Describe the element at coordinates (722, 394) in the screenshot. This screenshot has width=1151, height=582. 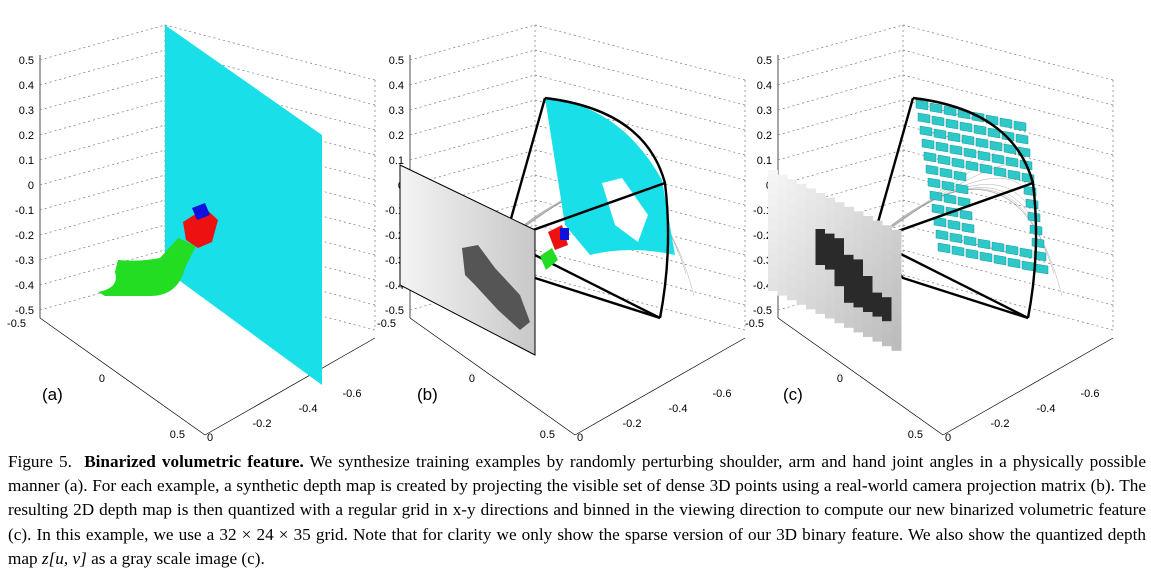
I see `y-tick-label: -0.6` at that location.